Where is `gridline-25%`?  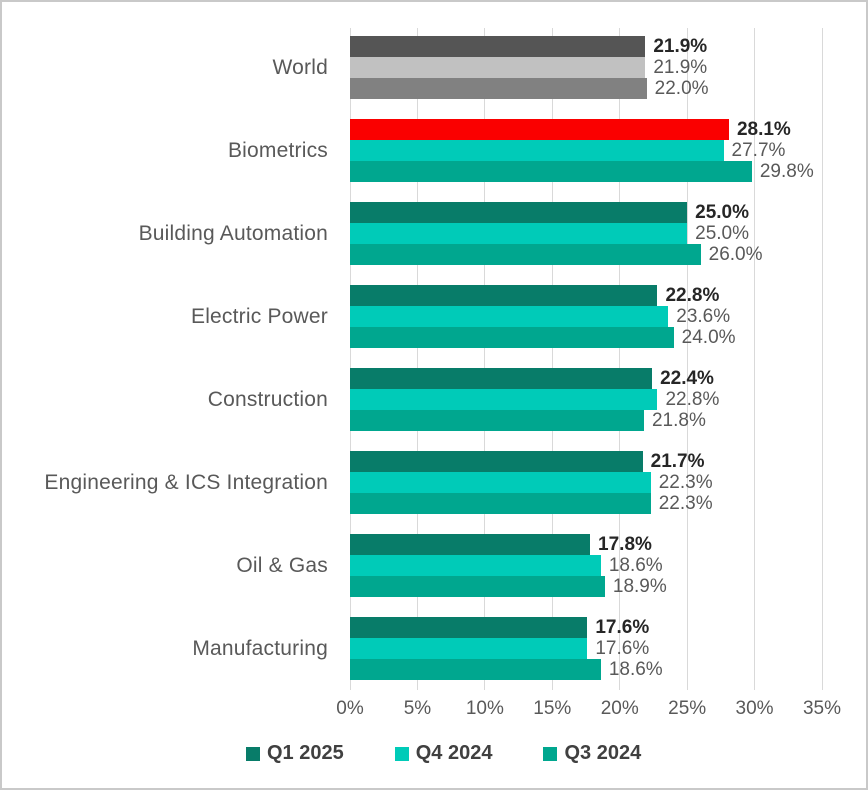
gridline-25% is located at coordinates (687, 359).